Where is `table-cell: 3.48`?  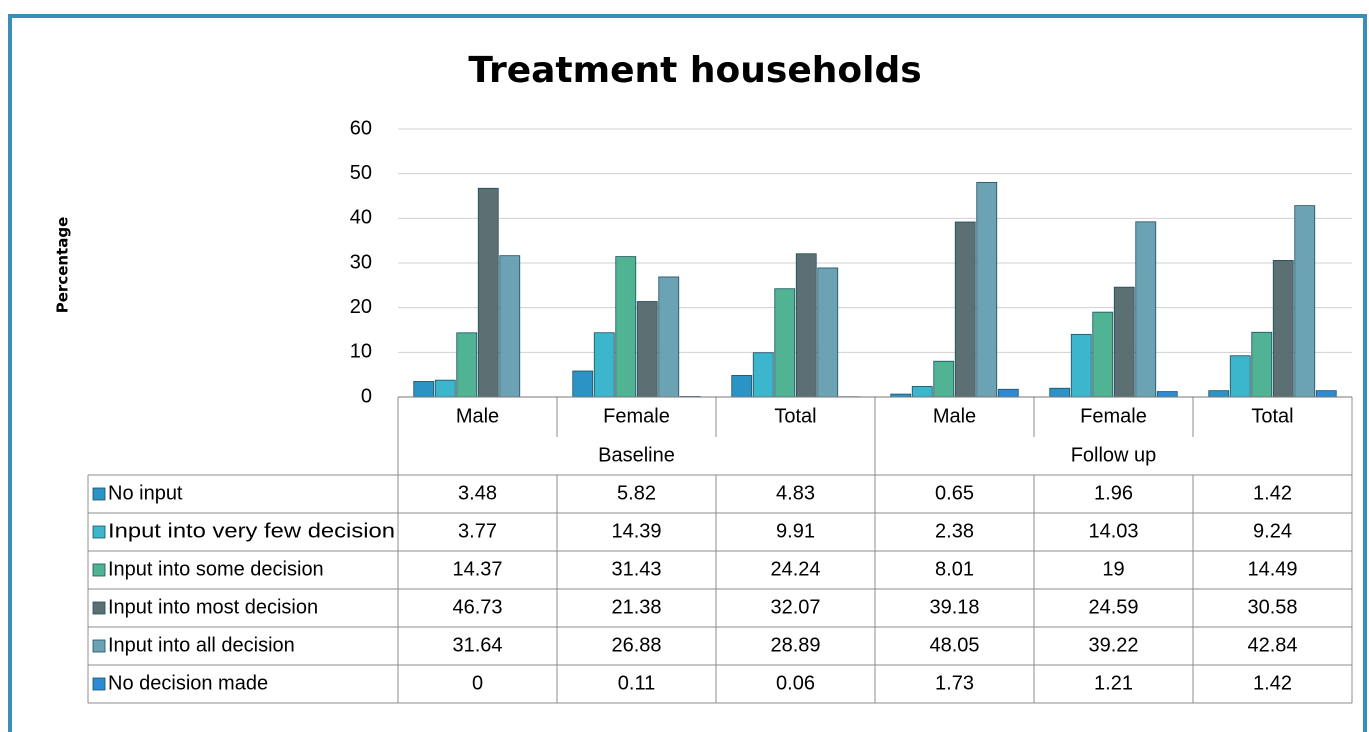 table-cell: 3.48 is located at coordinates (477, 493).